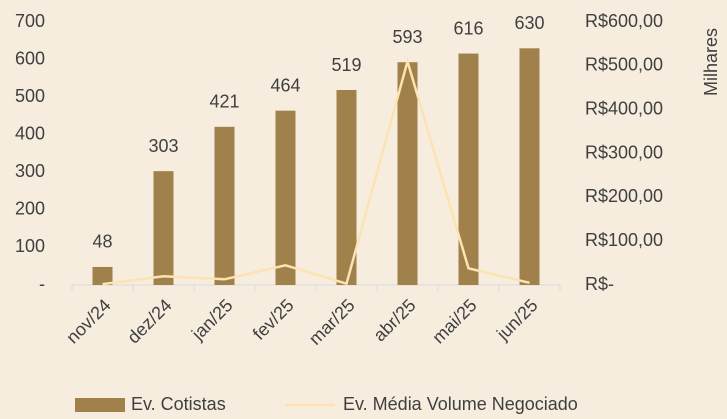  I want to click on y2-tick-label: R$400,00, so click(624, 108).